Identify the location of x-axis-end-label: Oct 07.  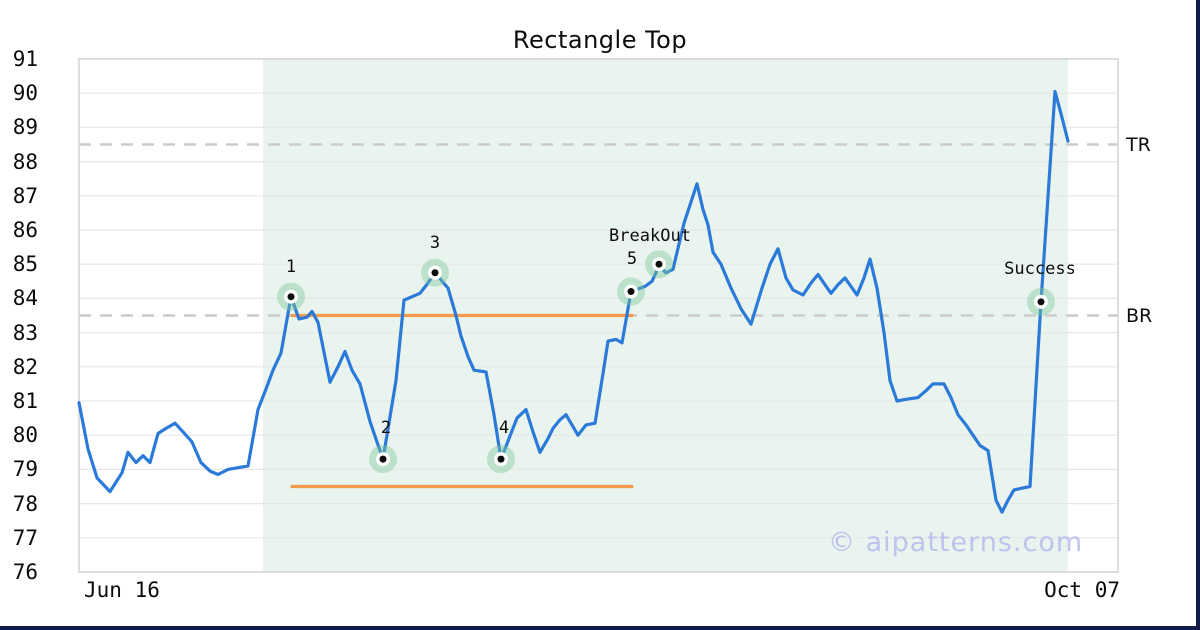
(1082, 590).